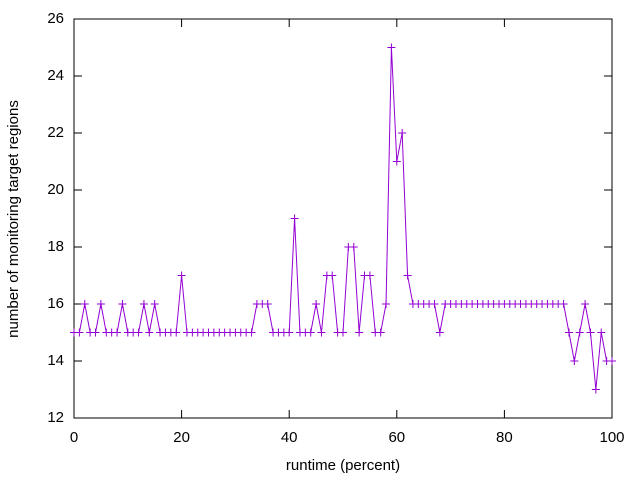 This screenshot has height=485, width=640. I want to click on y-axis-label: number of monitoring target regions, so click(13, 219).